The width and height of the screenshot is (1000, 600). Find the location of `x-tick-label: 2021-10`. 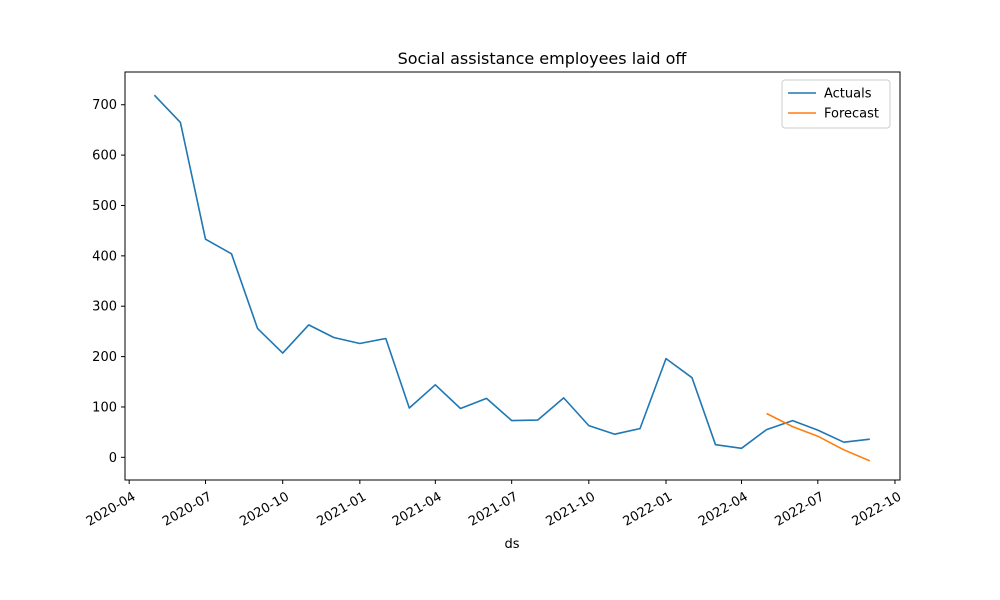

x-tick-label: 2021-10 is located at coordinates (570, 509).